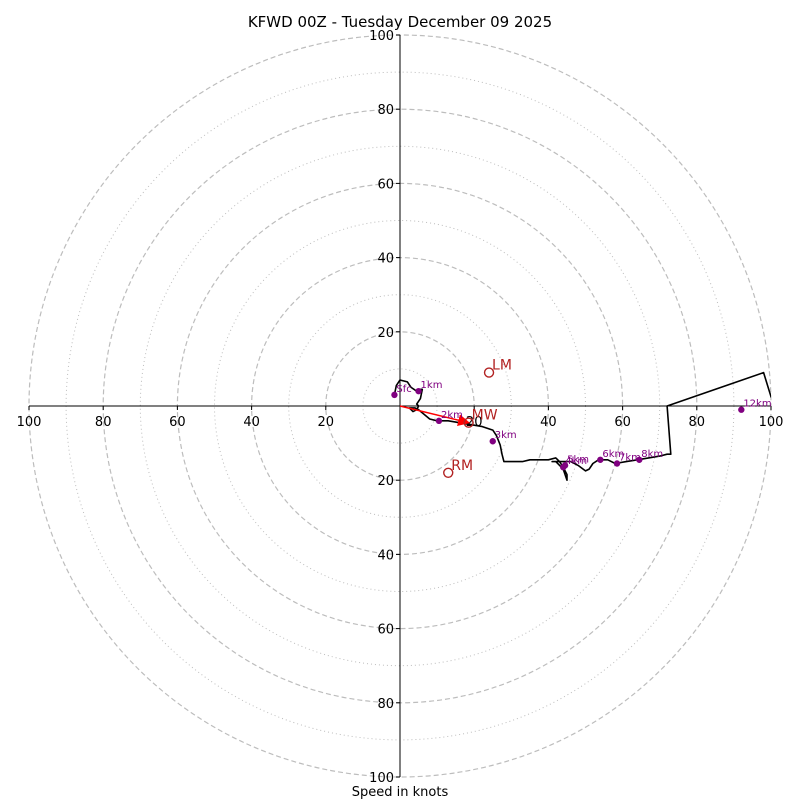 The width and height of the screenshot is (800, 800). I want to click on height-marker-8km, so click(639, 459).